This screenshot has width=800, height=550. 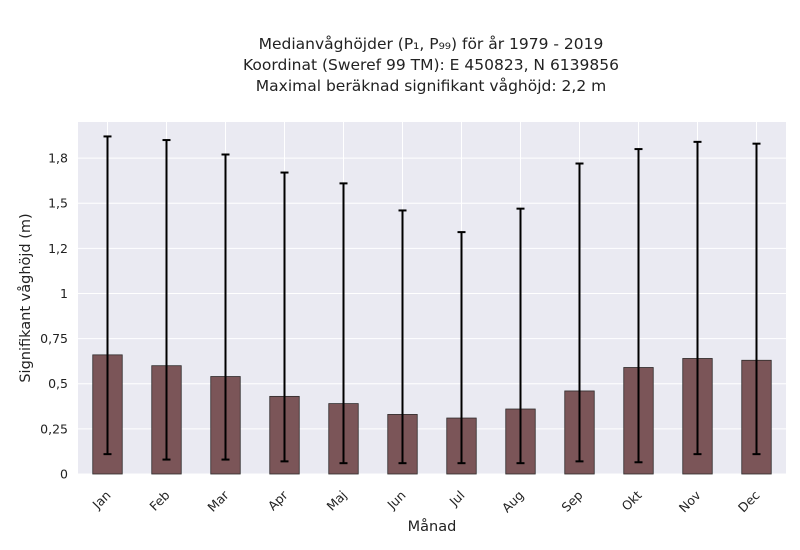 What do you see at coordinates (25, 297) in the screenshot?
I see `y-axis-label: Signifikant våghöjd (m)` at bounding box center [25, 297].